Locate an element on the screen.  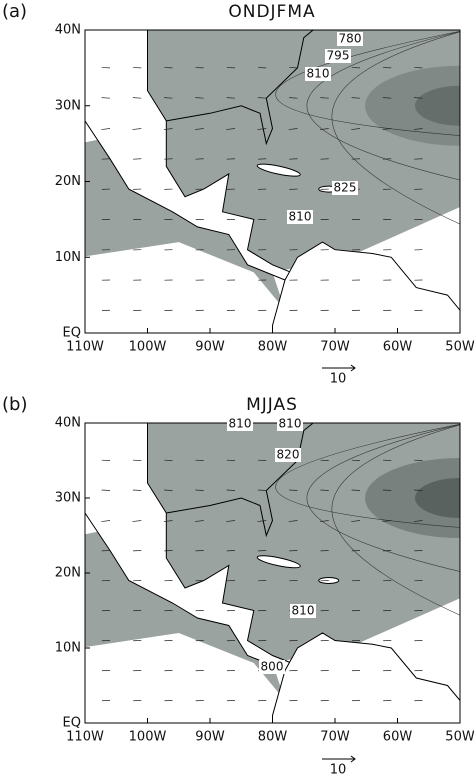
contour-label: 800 is located at coordinates (272, 667).